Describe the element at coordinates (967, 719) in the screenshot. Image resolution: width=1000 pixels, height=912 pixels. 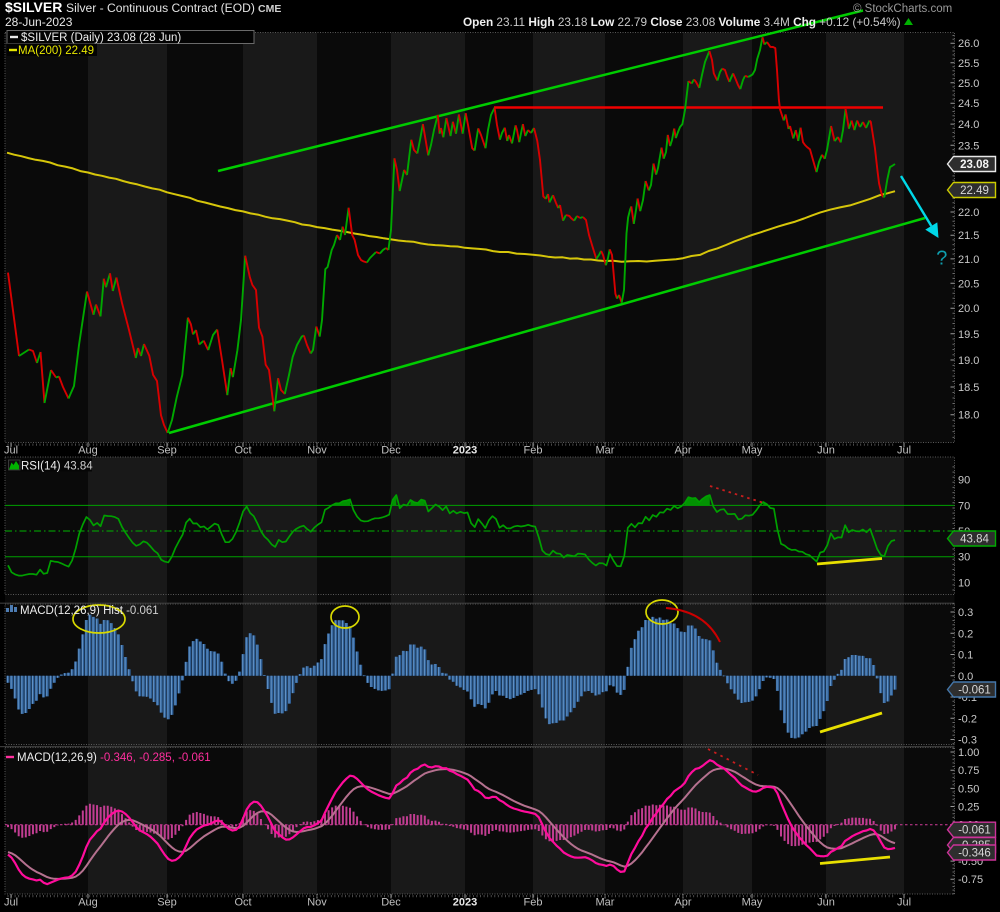
I see `svg-text: -0.2` at that location.